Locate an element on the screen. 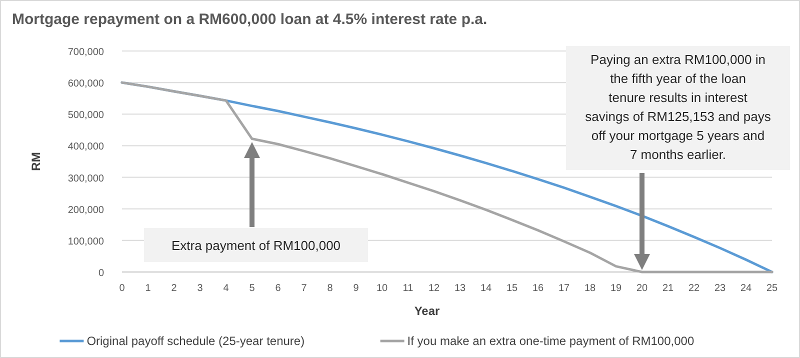 Image resolution: width=800 pixels, height=358 pixels. x-tick-label: 4 is located at coordinates (226, 288).